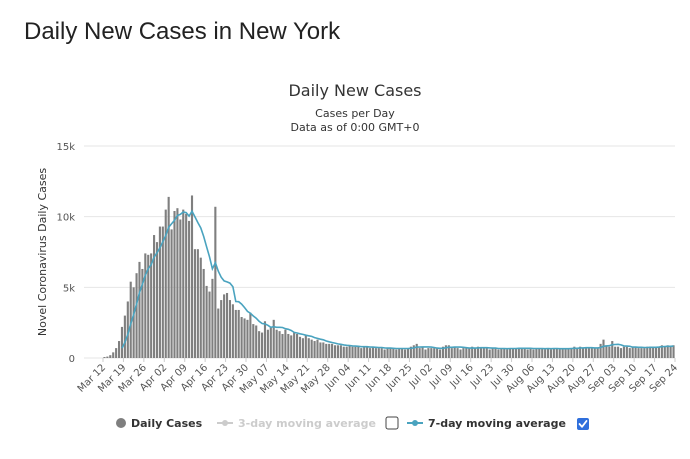 The height and width of the screenshot is (459, 690). What do you see at coordinates (307, 423) in the screenshot?
I see `legend-label-3-day-average: 3-day moving average` at bounding box center [307, 423].